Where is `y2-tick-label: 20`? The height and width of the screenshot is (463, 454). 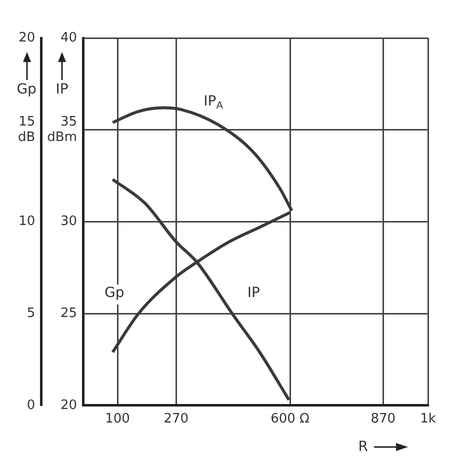
y2-tick-label: 20 is located at coordinates (69, 405).